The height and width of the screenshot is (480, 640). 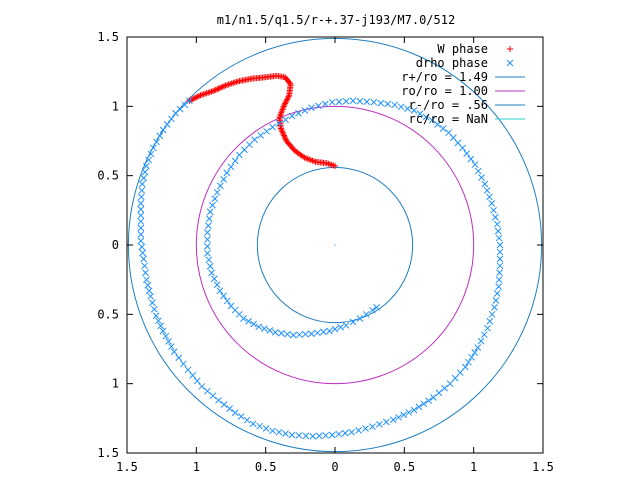 I want to click on y-tick-label-2: 0.5, so click(x=108, y=314).